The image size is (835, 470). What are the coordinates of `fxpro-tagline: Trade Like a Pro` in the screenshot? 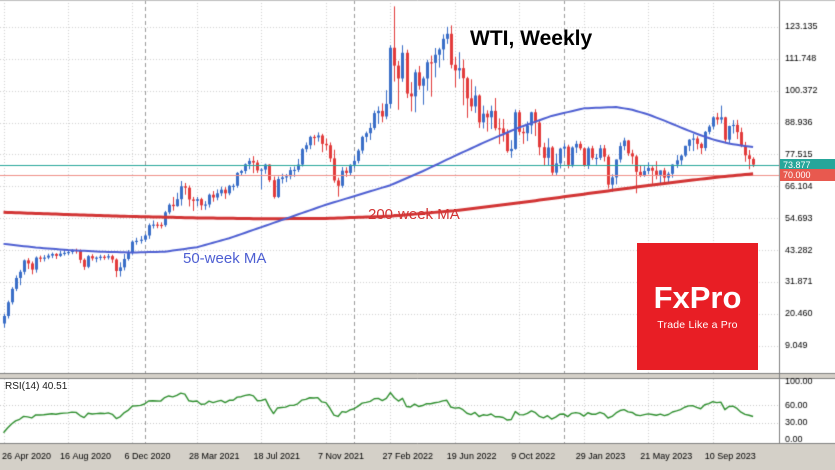 It's located at (697, 325).